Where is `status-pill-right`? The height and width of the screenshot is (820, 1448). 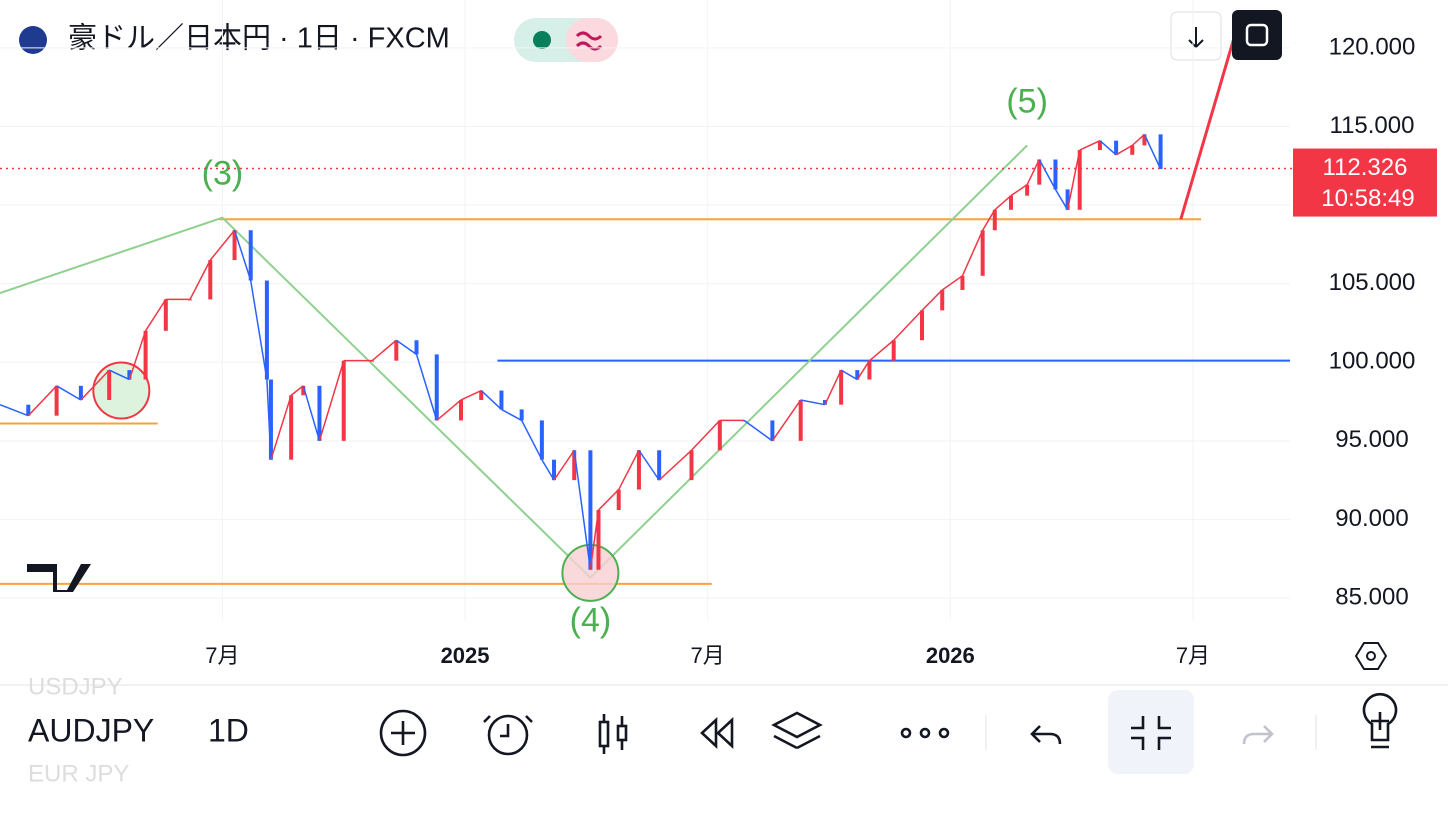
status-pill-right is located at coordinates (592, 40).